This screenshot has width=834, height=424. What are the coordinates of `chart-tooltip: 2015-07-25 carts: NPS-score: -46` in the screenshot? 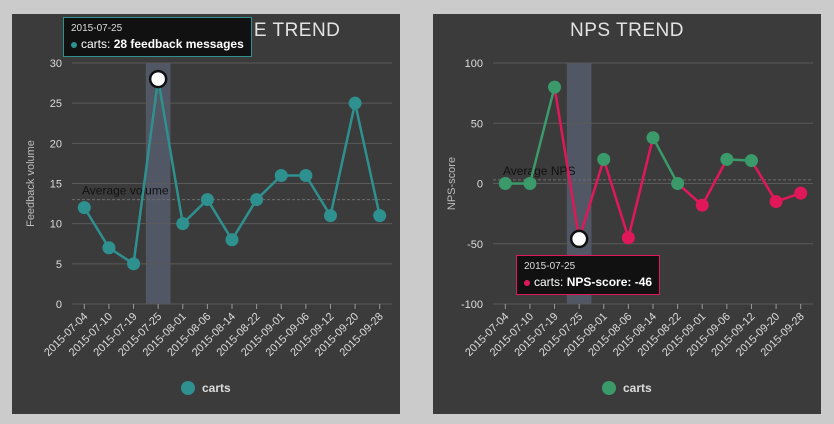 It's located at (588, 275).